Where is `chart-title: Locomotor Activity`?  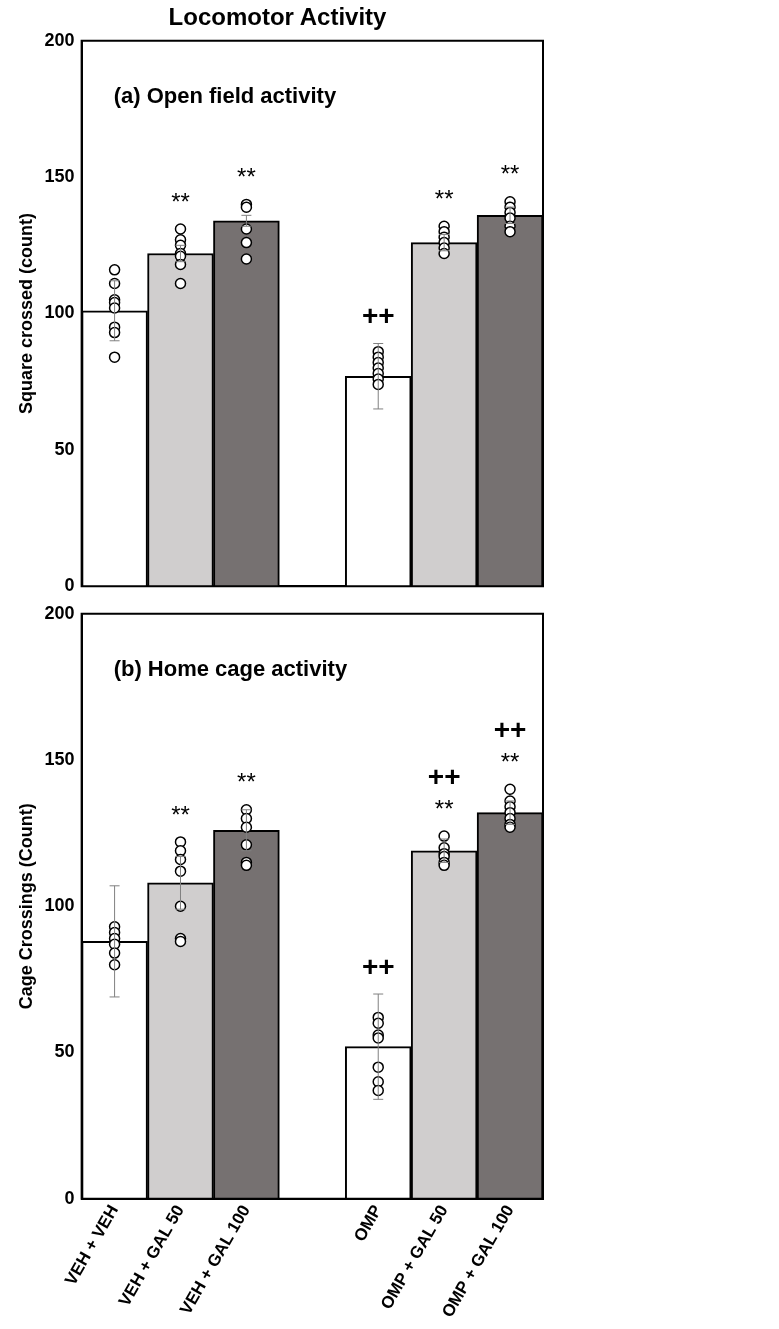
chart-title: Locomotor Activity is located at coordinates (278, 17).